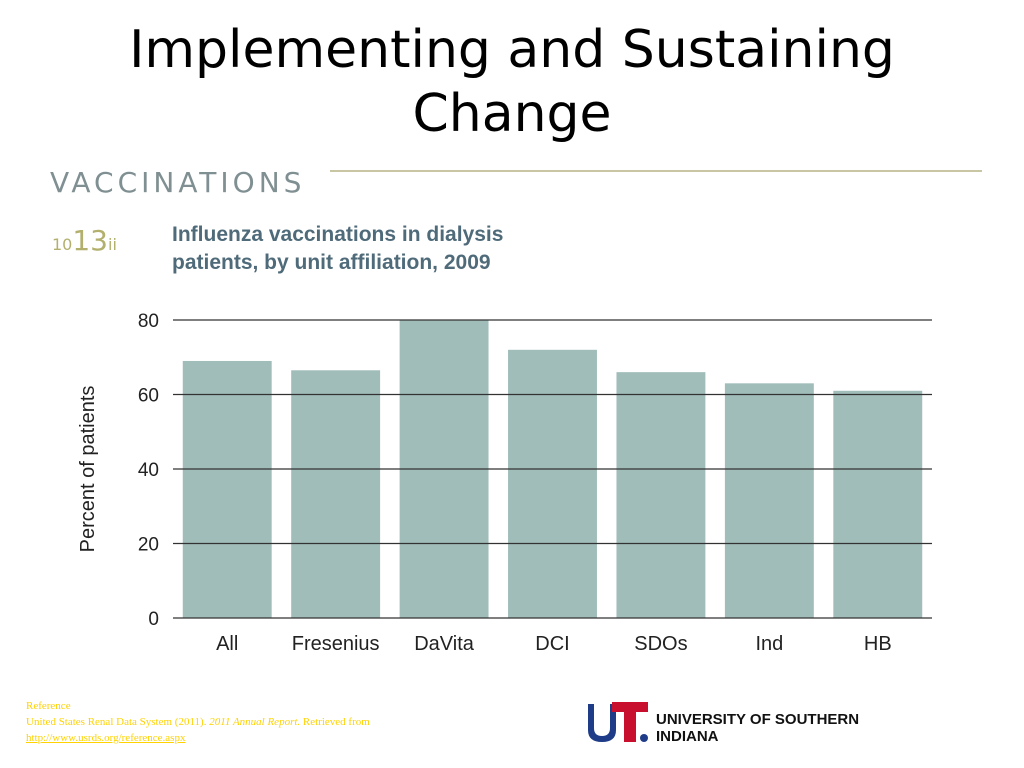 The width and height of the screenshot is (1024, 768). I want to click on x-tick-label: Ind, so click(769, 644).